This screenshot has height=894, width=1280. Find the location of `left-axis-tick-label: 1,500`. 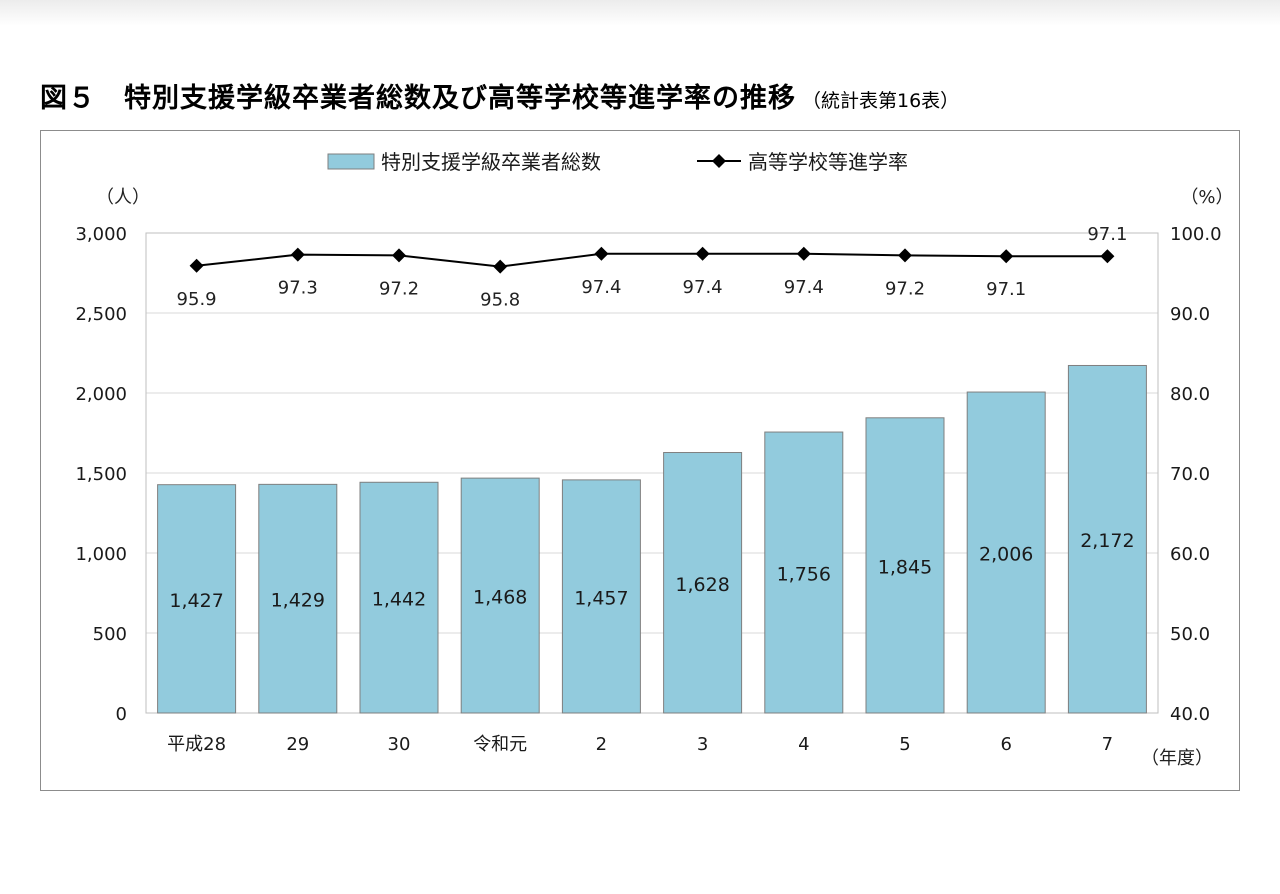

left-axis-tick-label: 1,500 is located at coordinates (101, 474).